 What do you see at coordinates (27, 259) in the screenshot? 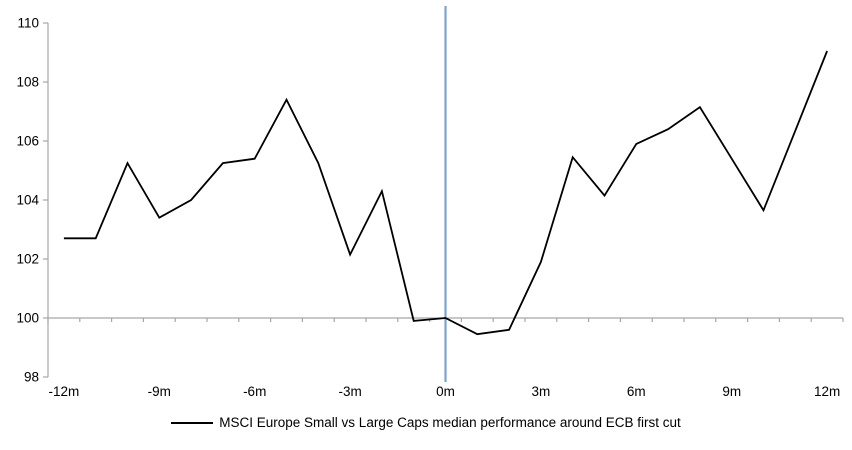
I see `y-axis-tick-label: 102` at bounding box center [27, 259].